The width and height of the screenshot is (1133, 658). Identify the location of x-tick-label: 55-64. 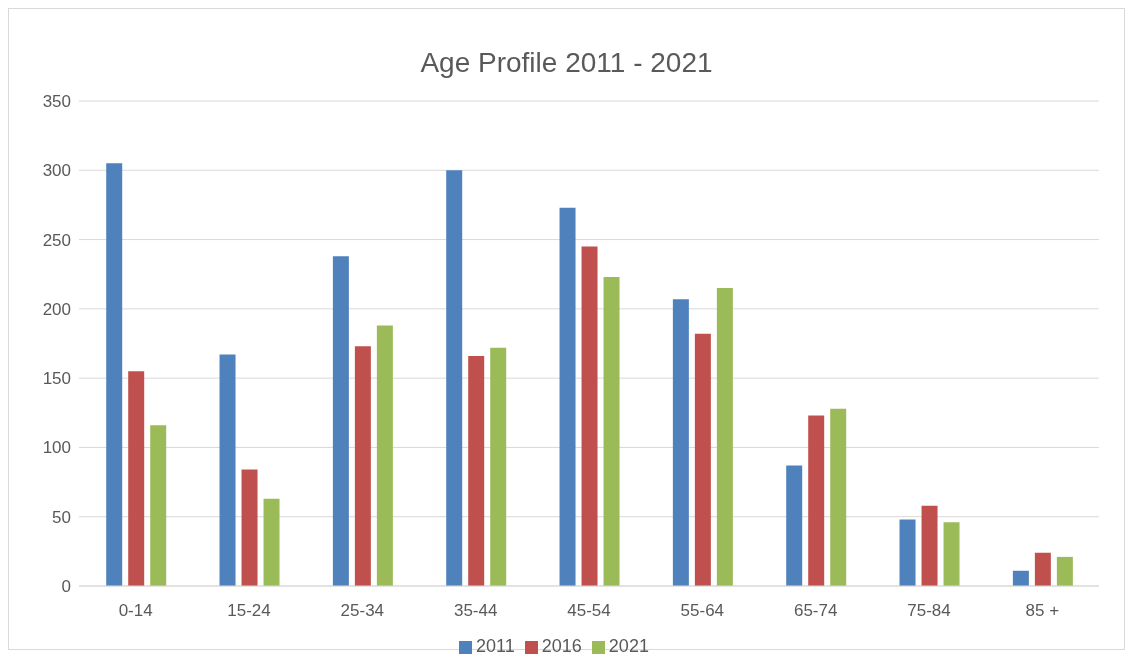
(702, 611).